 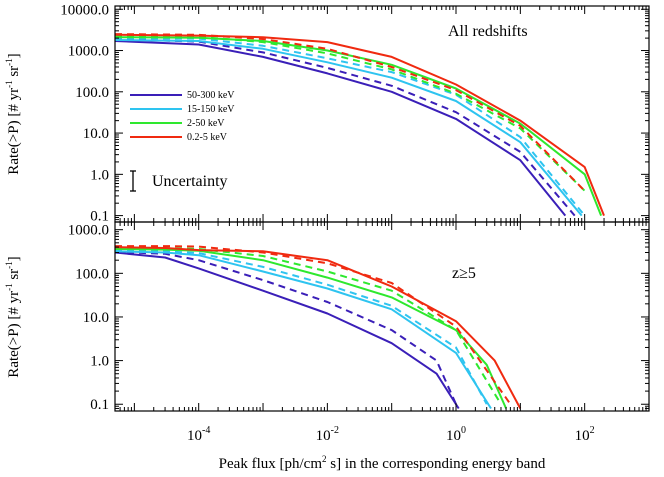 I want to click on uncertainty-marker: Uncertainty, so click(x=179, y=181).